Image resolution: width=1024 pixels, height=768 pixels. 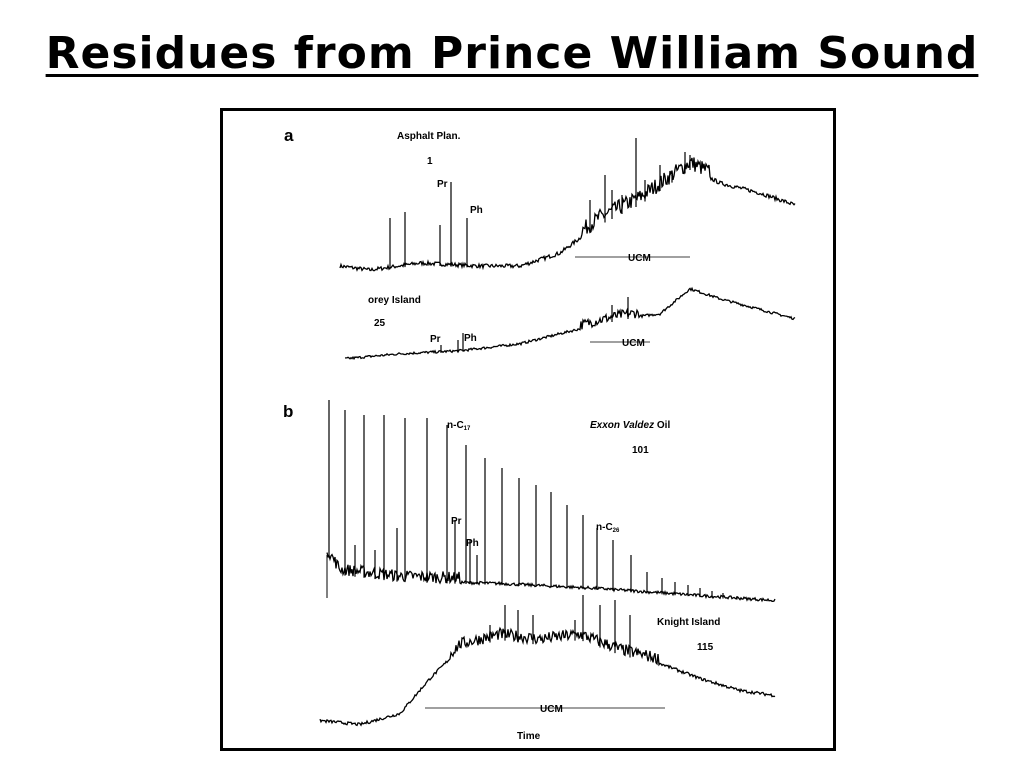 What do you see at coordinates (430, 161) in the screenshot?
I see `trace-number: 1` at bounding box center [430, 161].